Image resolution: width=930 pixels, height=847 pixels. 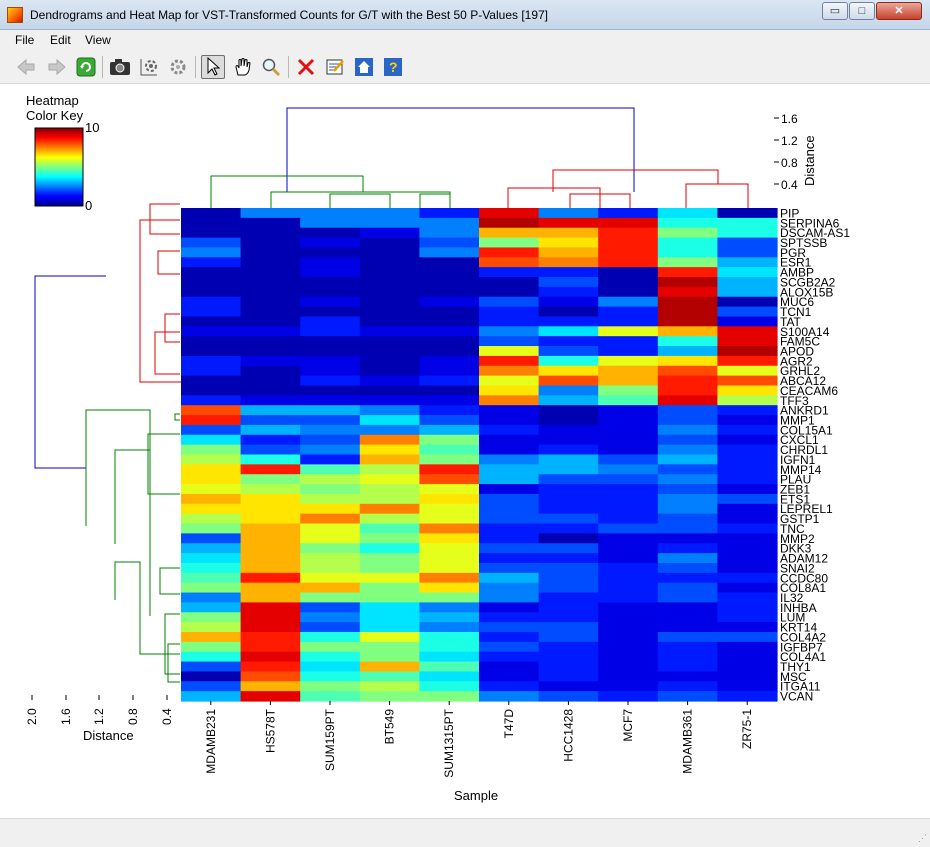 I want to click on row-dendro-green-g, so click(x=173, y=663).